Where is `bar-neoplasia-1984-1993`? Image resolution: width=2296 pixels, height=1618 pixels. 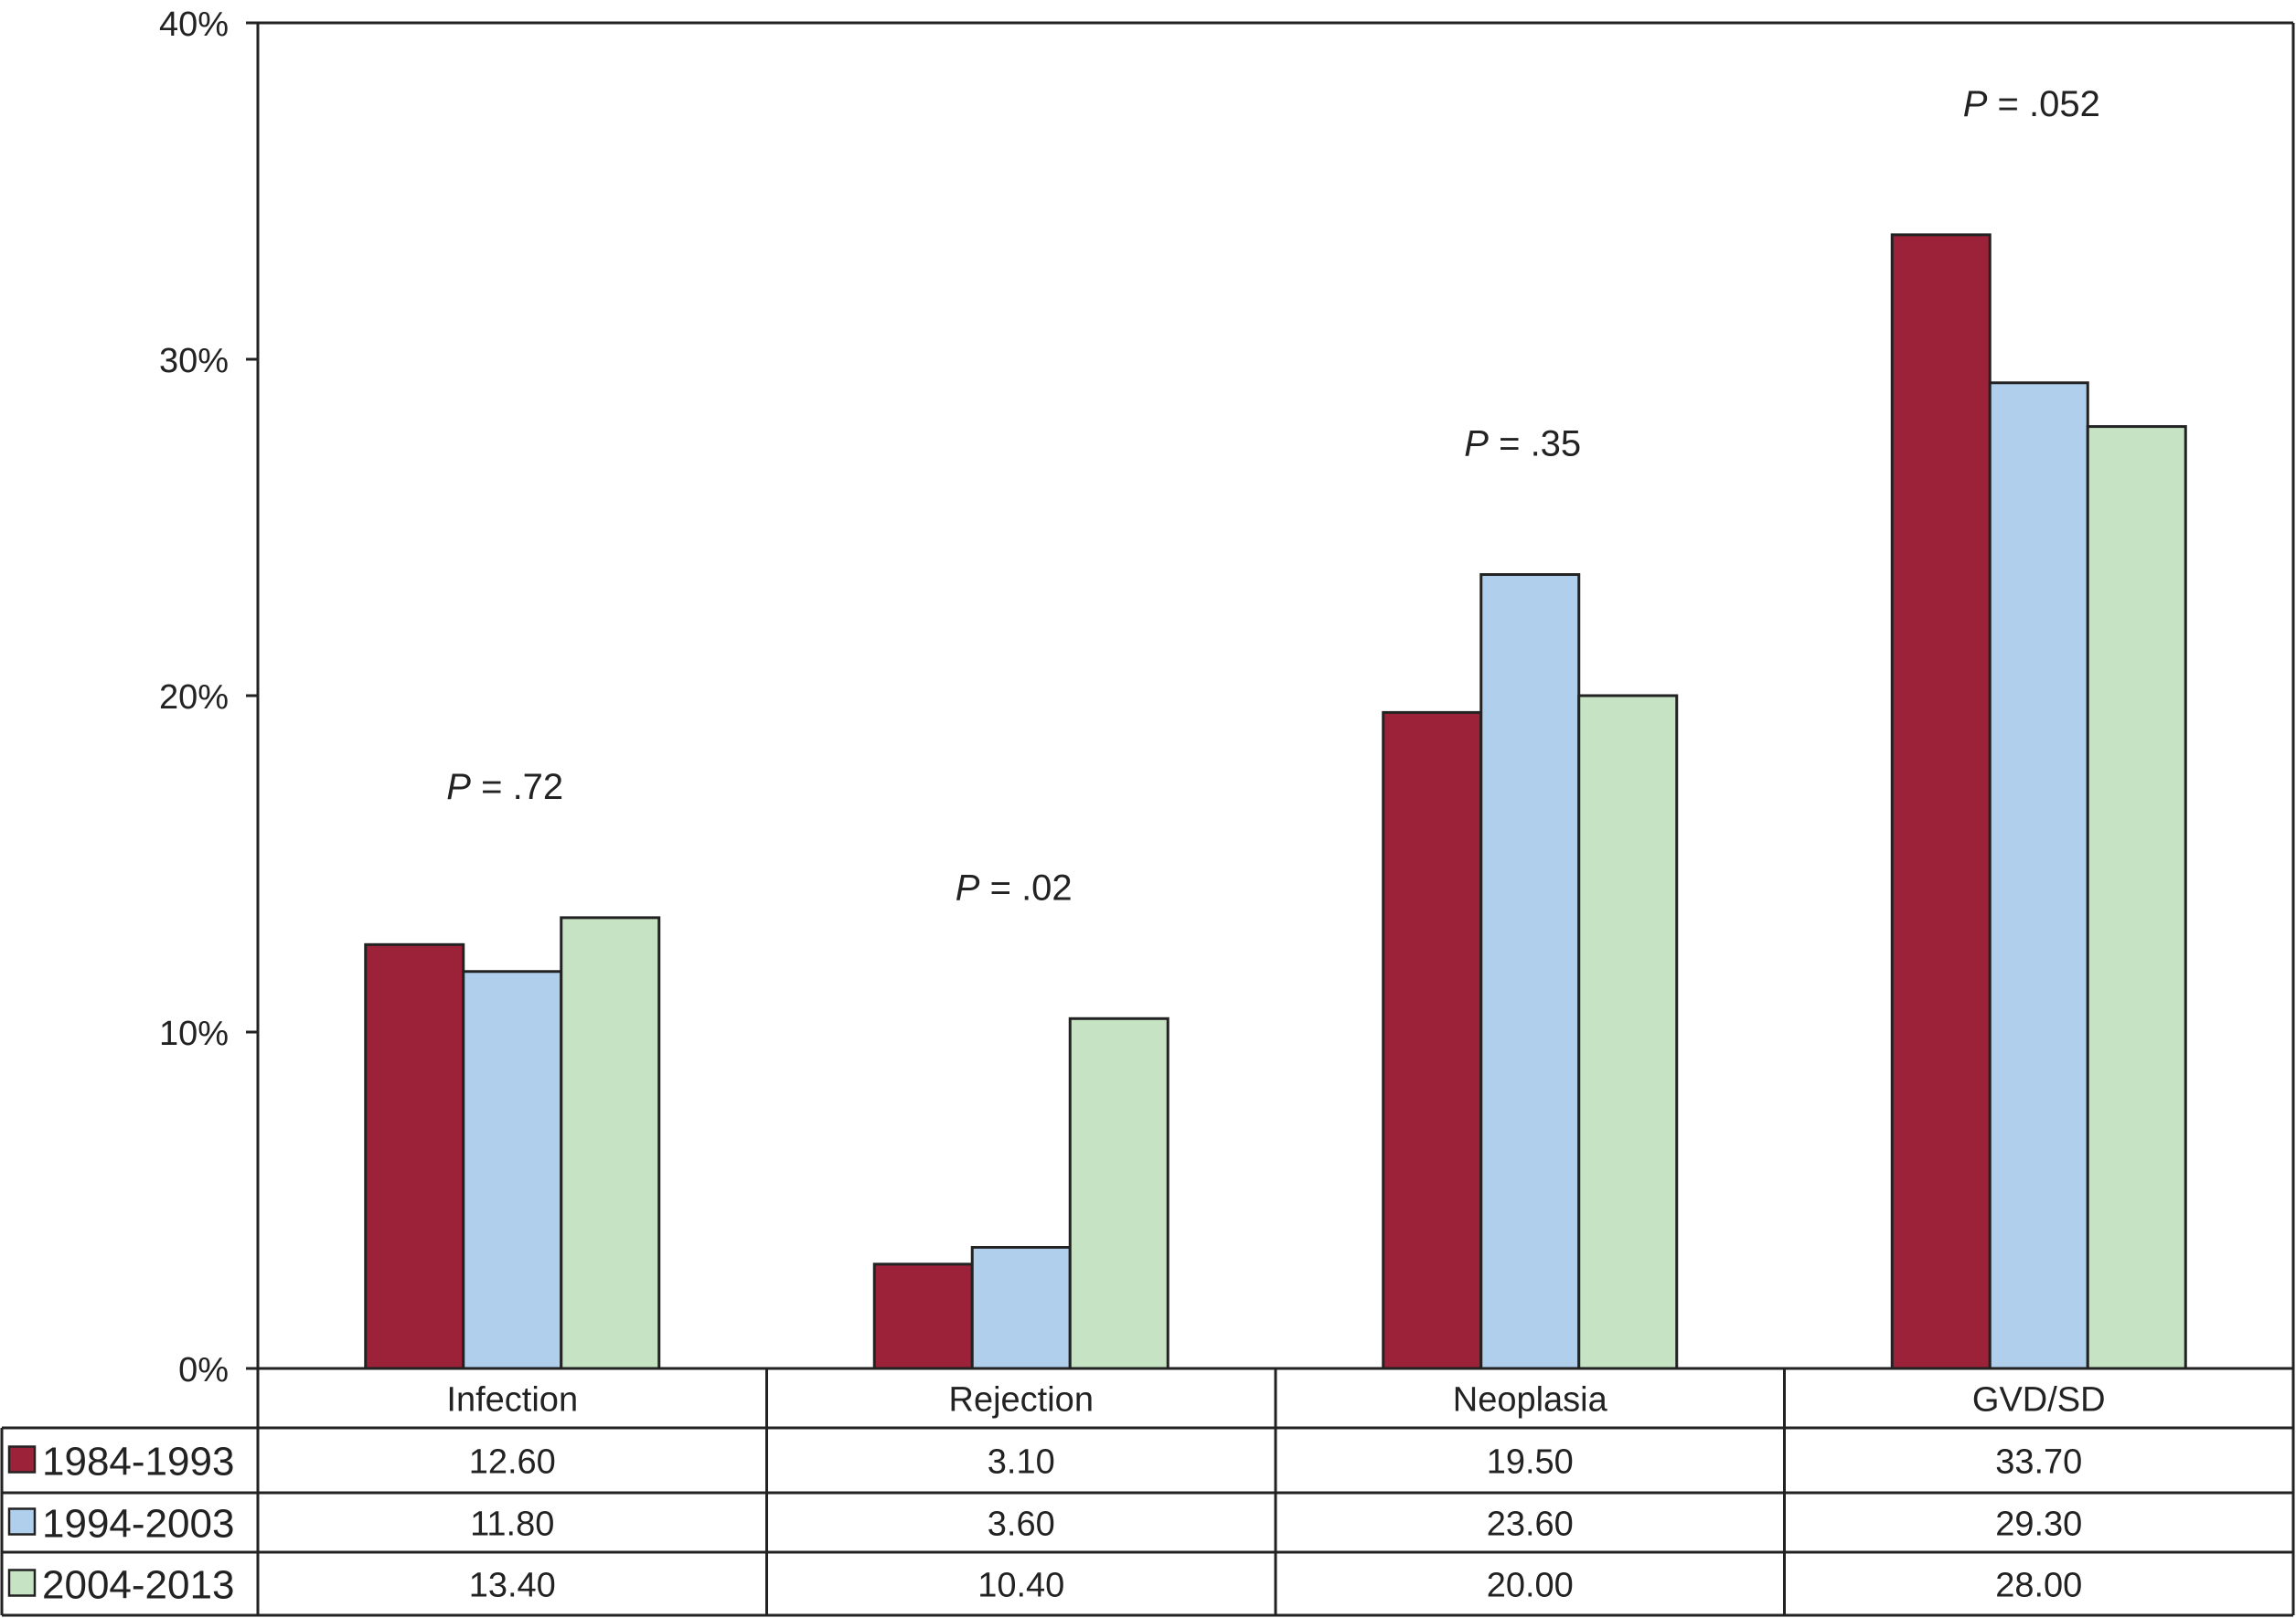
bar-neoplasia-1984-1993 is located at coordinates (1432, 1040).